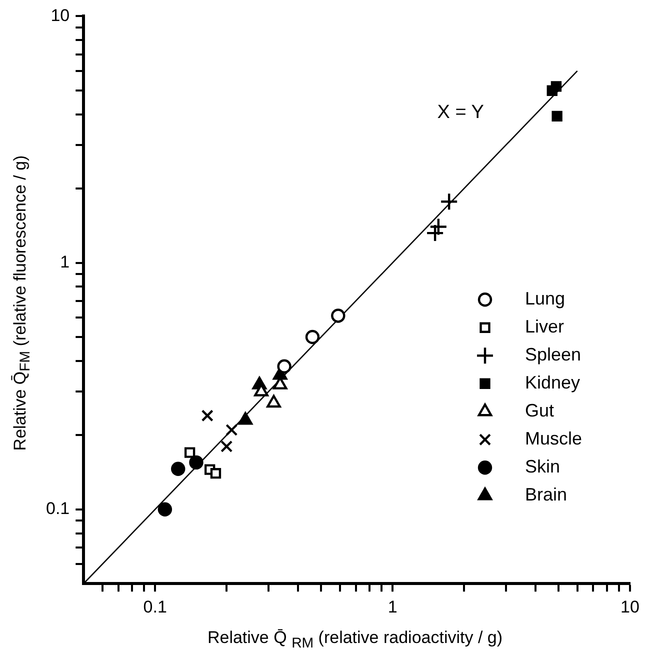 The height and width of the screenshot is (656, 654). What do you see at coordinates (553, 438) in the screenshot?
I see `legend-label: Muscle` at bounding box center [553, 438].